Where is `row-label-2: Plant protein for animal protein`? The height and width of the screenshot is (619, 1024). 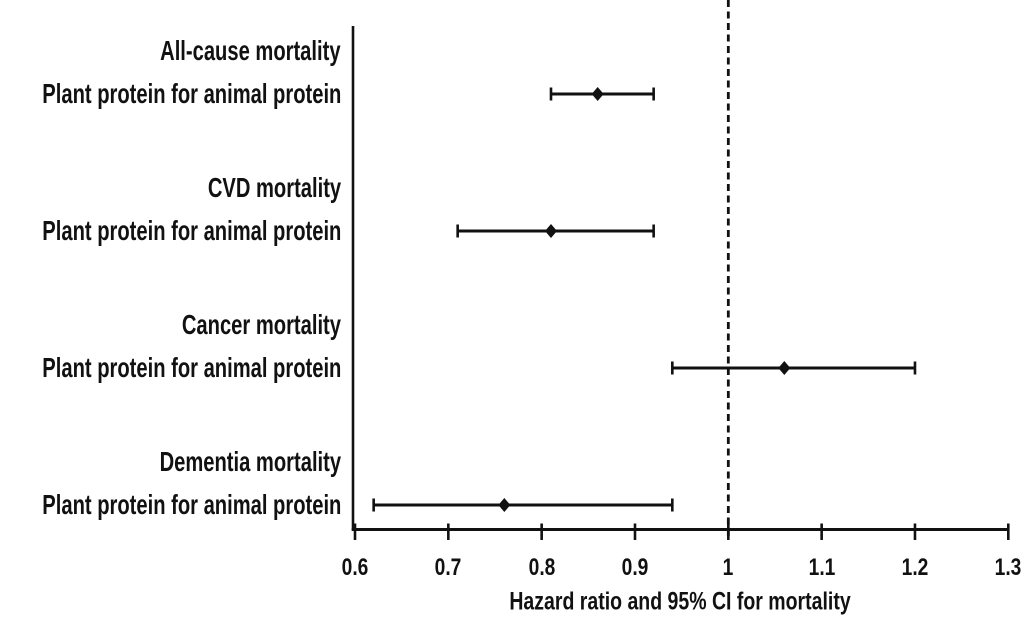 row-label-2: Plant protein for animal protein is located at coordinates (191, 367).